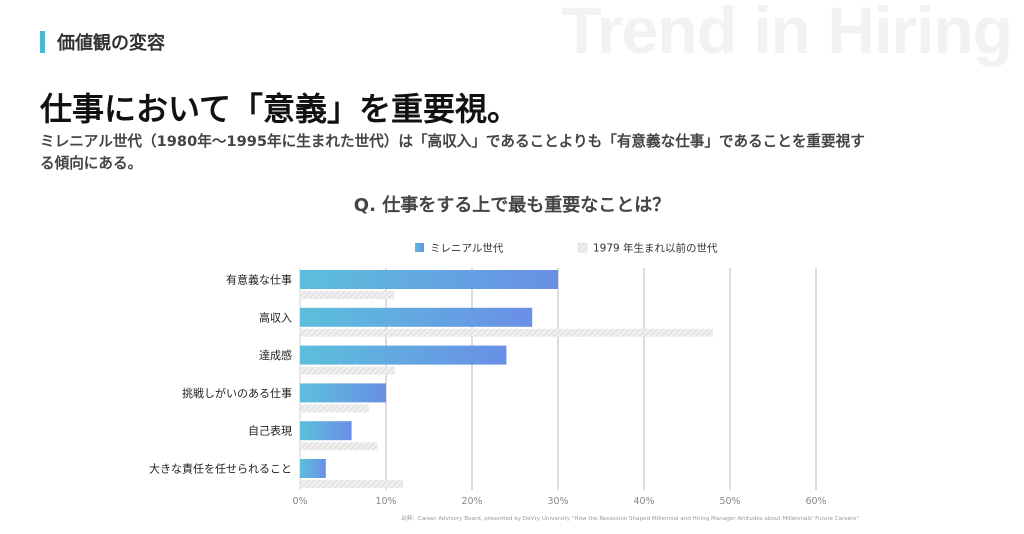 The width and height of the screenshot is (1024, 534). What do you see at coordinates (259, 280) in the screenshot?
I see `category-label: 有意義な仕事` at bounding box center [259, 280].